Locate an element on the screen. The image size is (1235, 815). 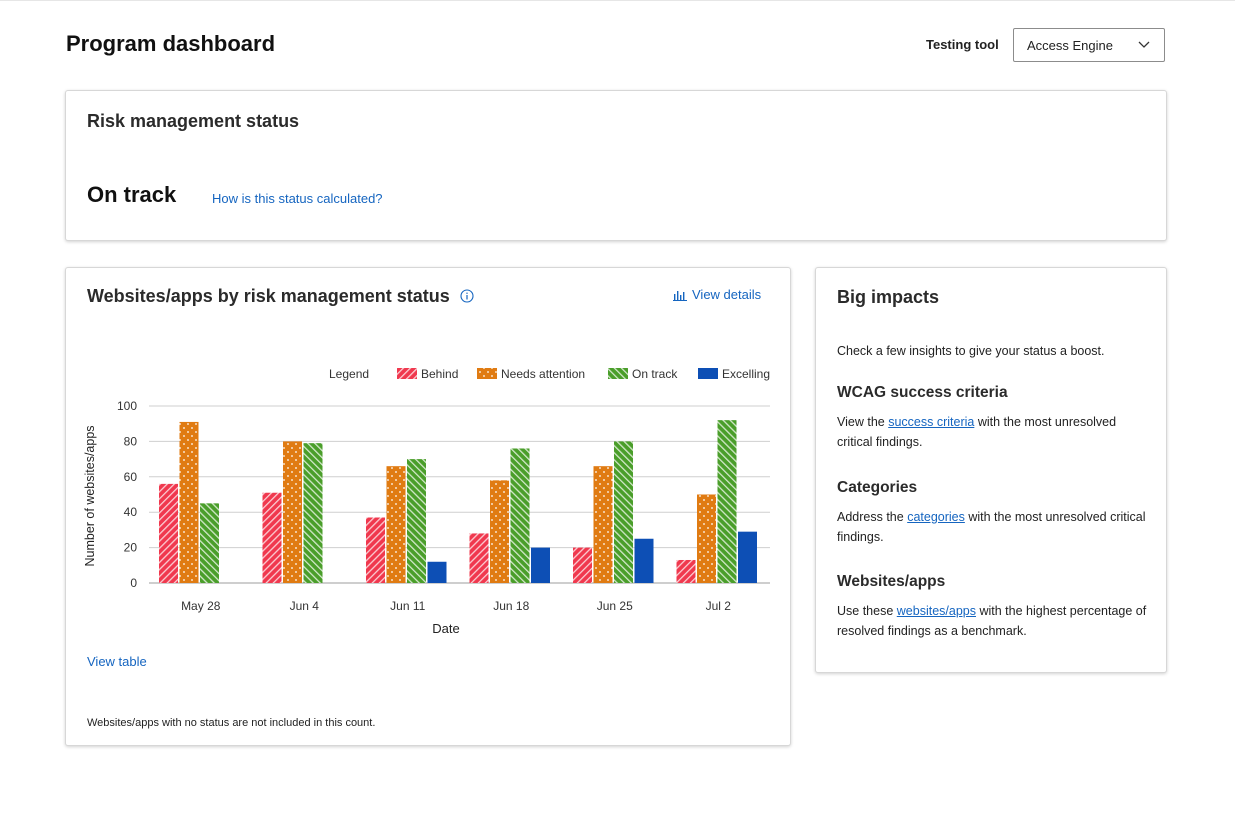
y-tick-label: 20 is located at coordinates (131, 548).